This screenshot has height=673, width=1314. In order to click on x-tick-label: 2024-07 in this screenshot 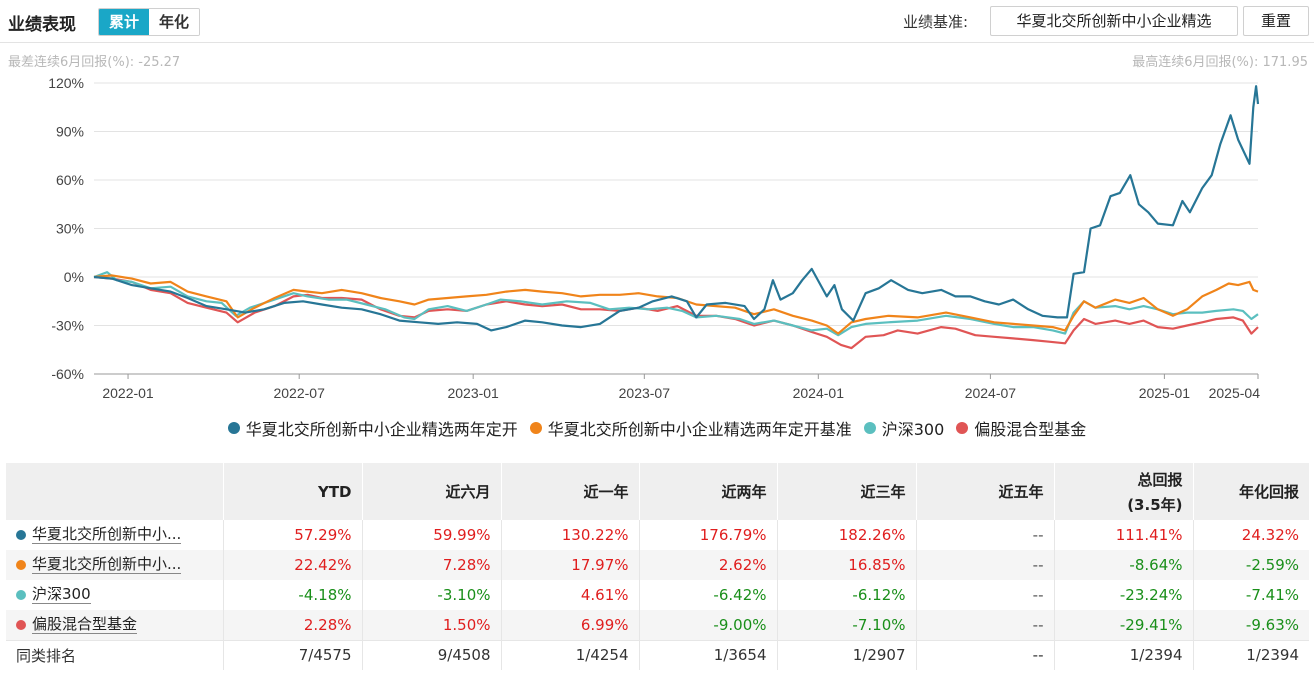, I will do `click(991, 393)`.